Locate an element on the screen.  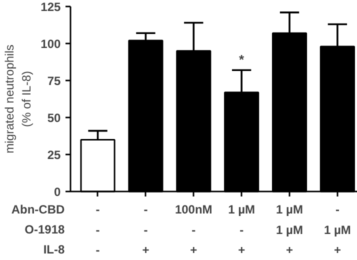
x-tick-label: - - - is located at coordinates (98, 230).